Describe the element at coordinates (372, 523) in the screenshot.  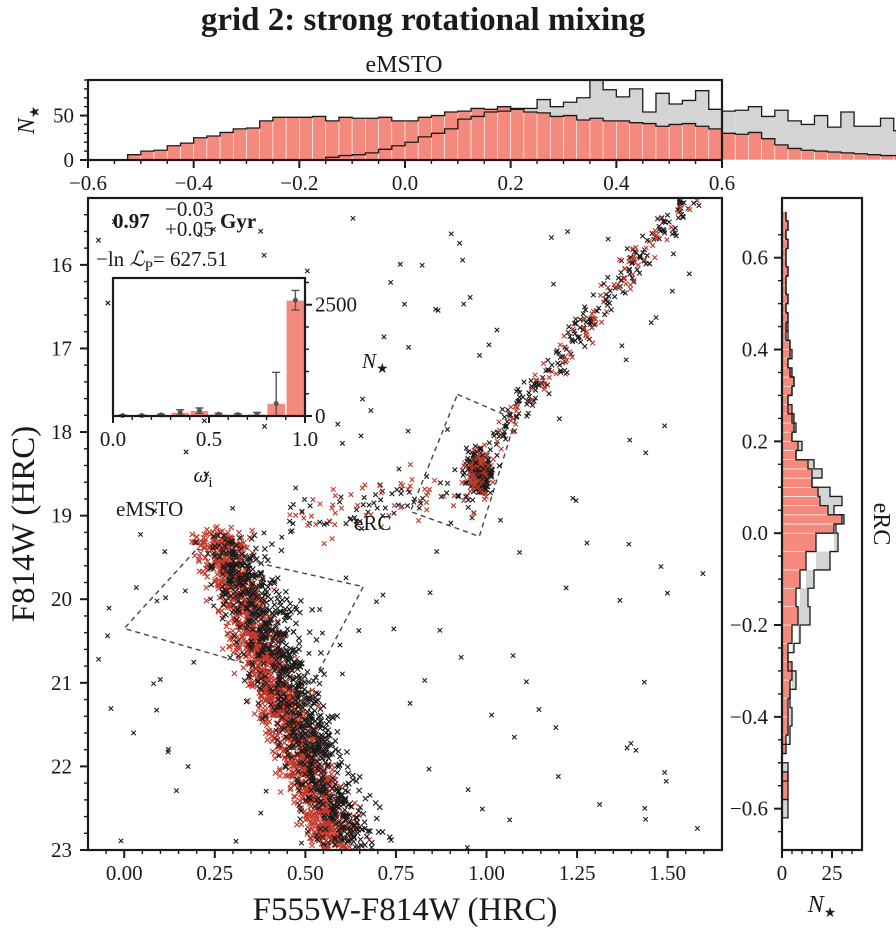
I see `erc-region-label: eRC` at that location.